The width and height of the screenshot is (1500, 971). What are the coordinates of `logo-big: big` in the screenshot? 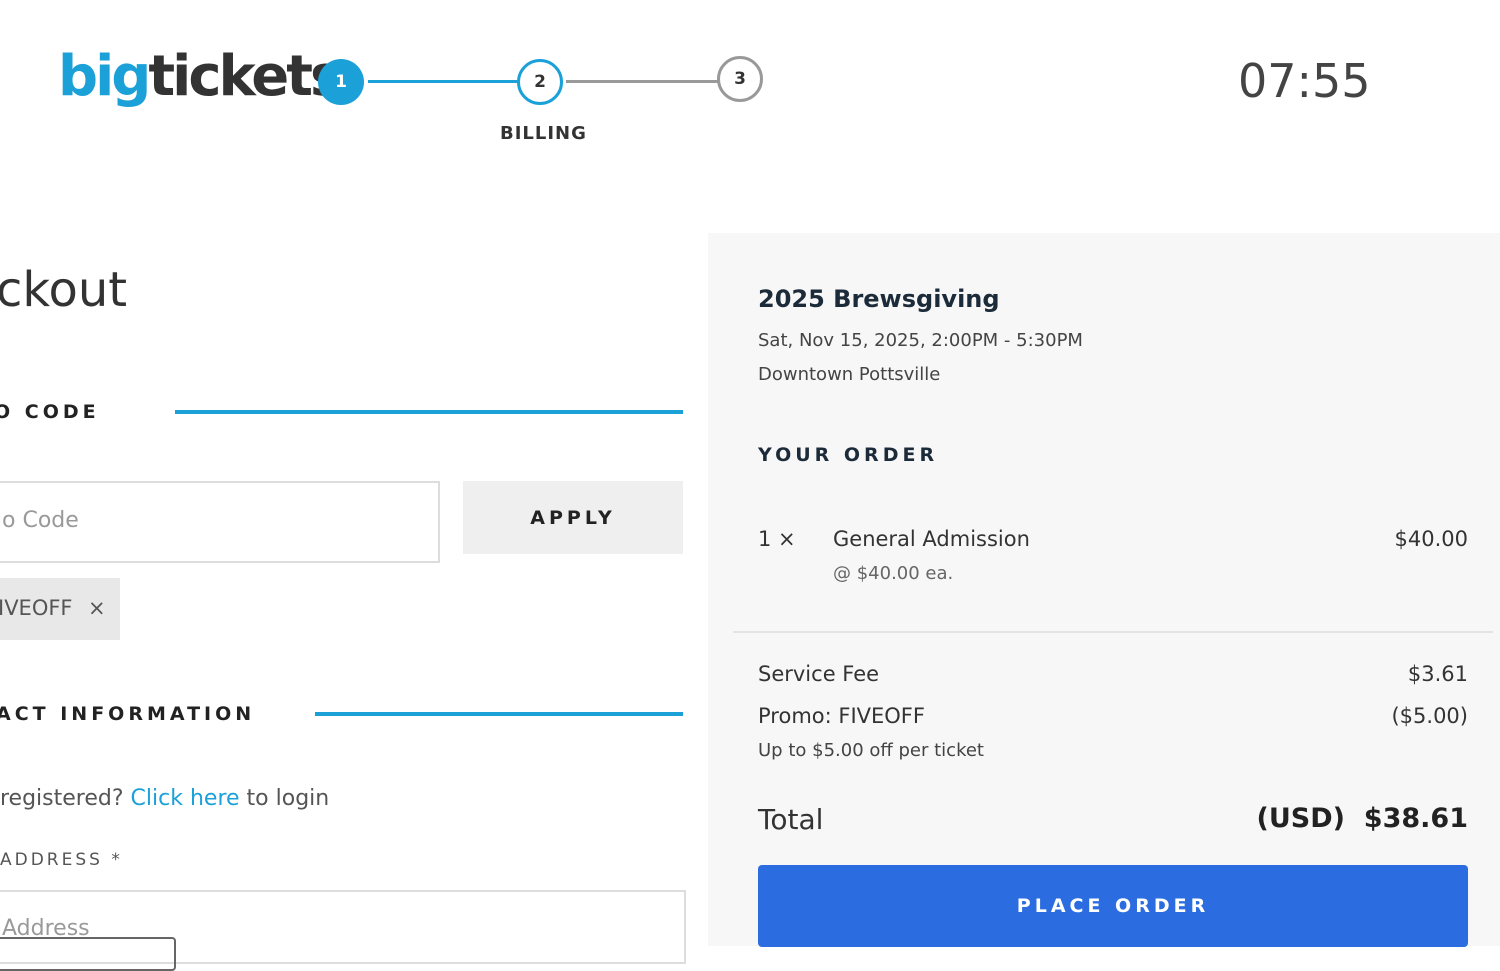 It's located at (104, 76).